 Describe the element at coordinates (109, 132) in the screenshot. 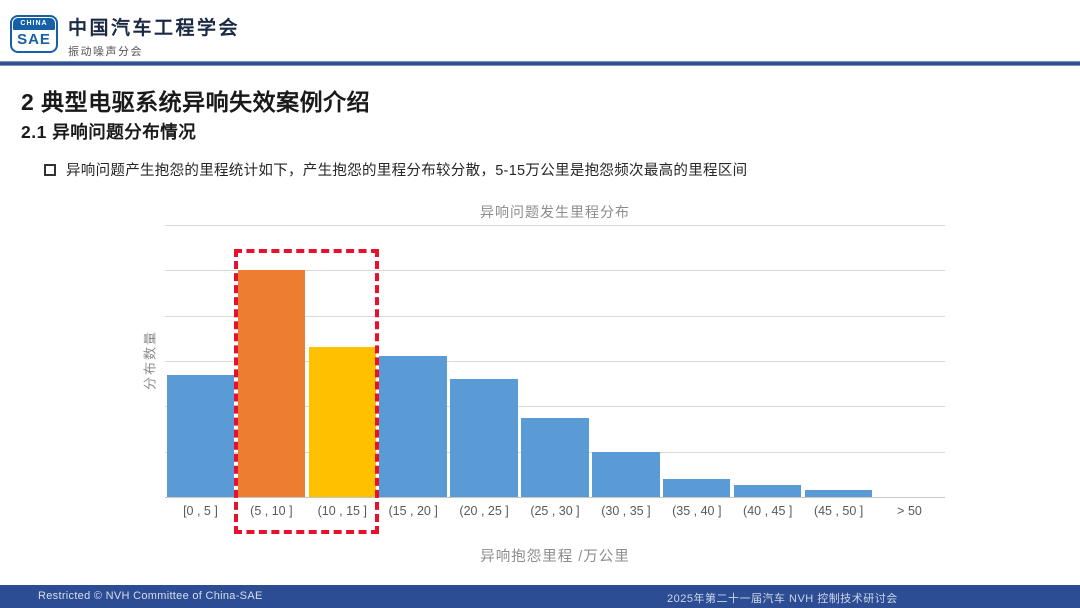

I see `section-subtitle: 2.1 异响问题分布情况` at that location.